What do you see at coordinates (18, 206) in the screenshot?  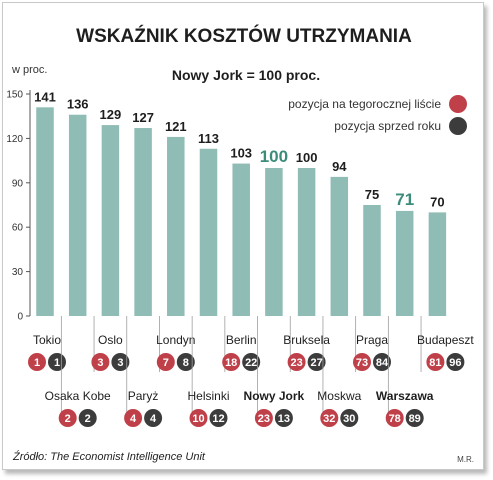 I see `y-axis: 0 30 60 90 120 150` at bounding box center [18, 206].